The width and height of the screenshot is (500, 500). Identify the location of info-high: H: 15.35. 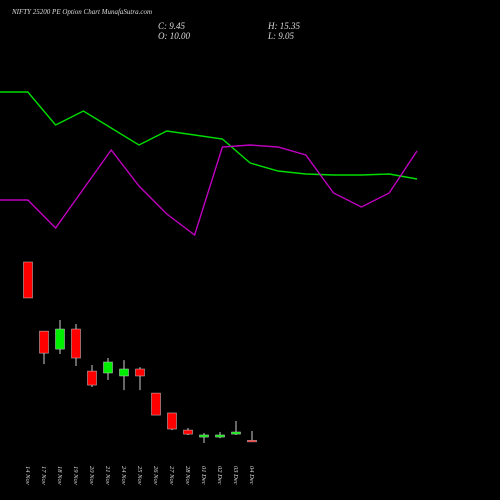
(283, 26).